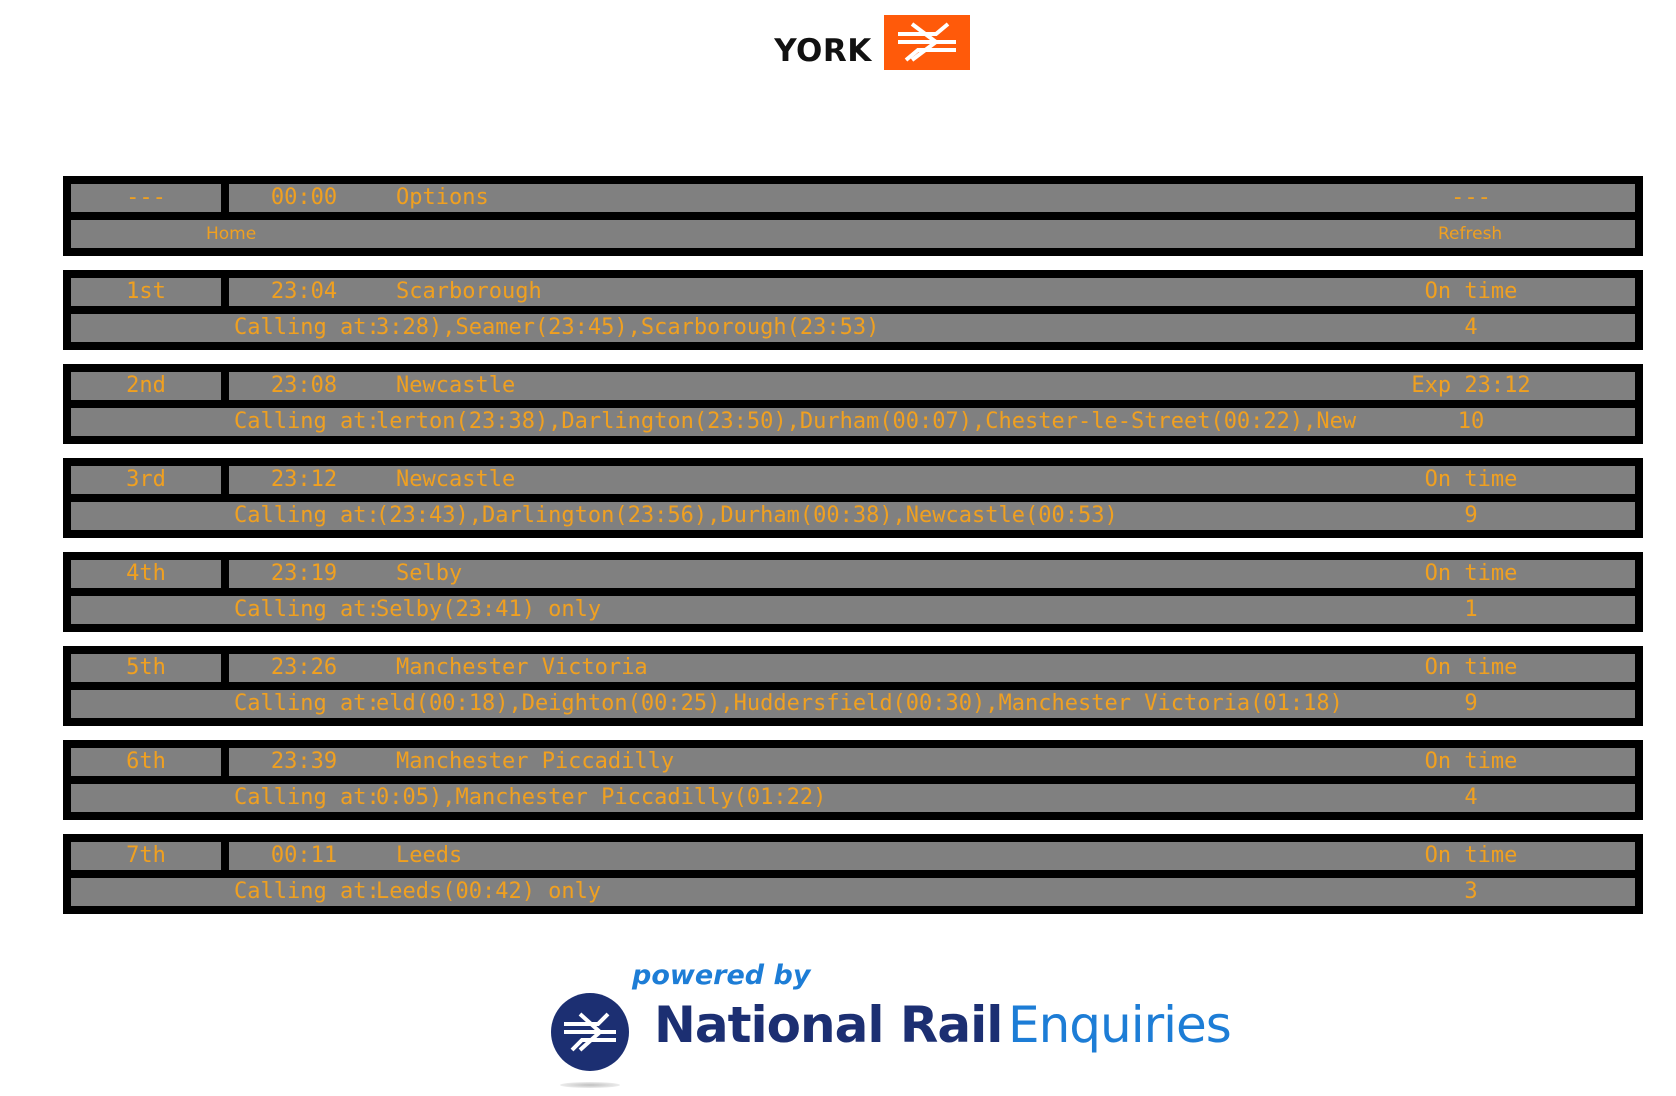 The height and width of the screenshot is (1096, 1676). I want to click on service-destination: Manchester Piccadilly, so click(535, 761).